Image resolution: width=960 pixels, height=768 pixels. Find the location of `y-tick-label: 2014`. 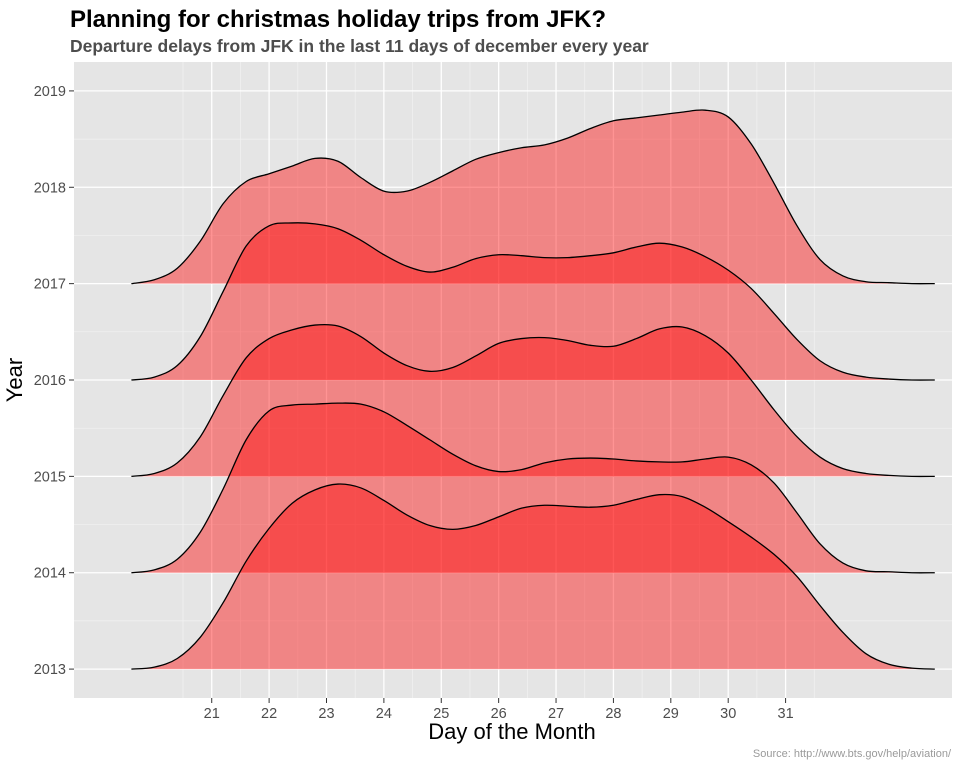

y-tick-label: 2014 is located at coordinates (50, 574).